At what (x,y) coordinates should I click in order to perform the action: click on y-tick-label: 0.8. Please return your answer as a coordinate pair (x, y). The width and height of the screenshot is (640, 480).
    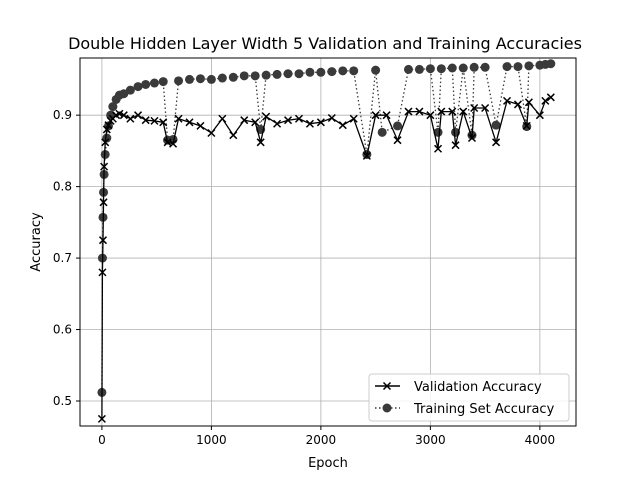
    Looking at the image, I should click on (62, 187).